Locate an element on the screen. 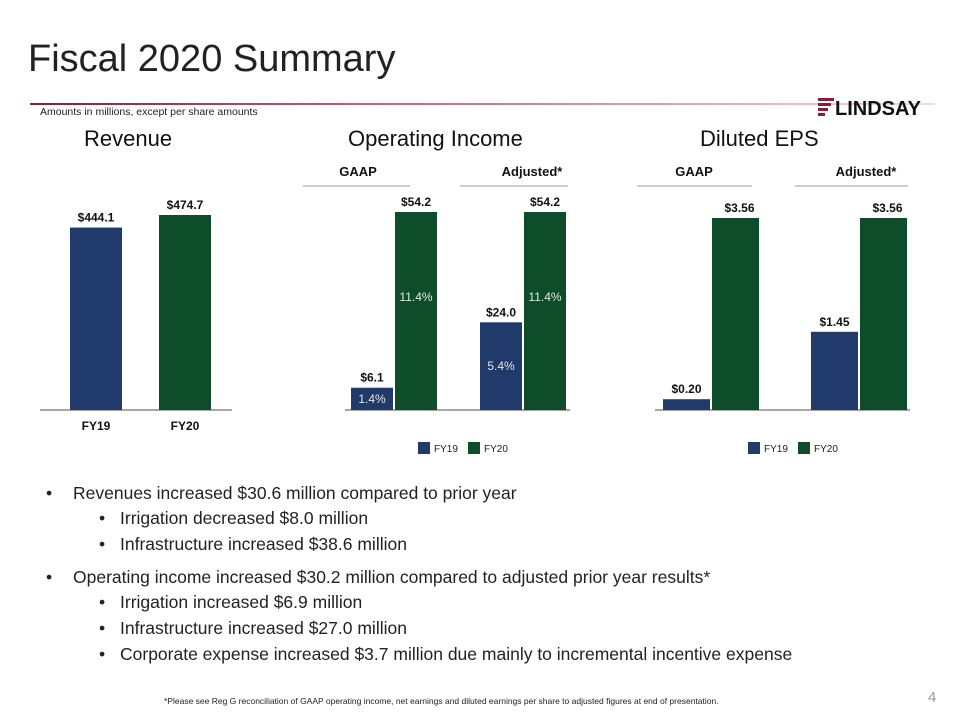 This screenshot has height=720, width=960. operating-income-legend-label: FY19 is located at coordinates (446, 449).